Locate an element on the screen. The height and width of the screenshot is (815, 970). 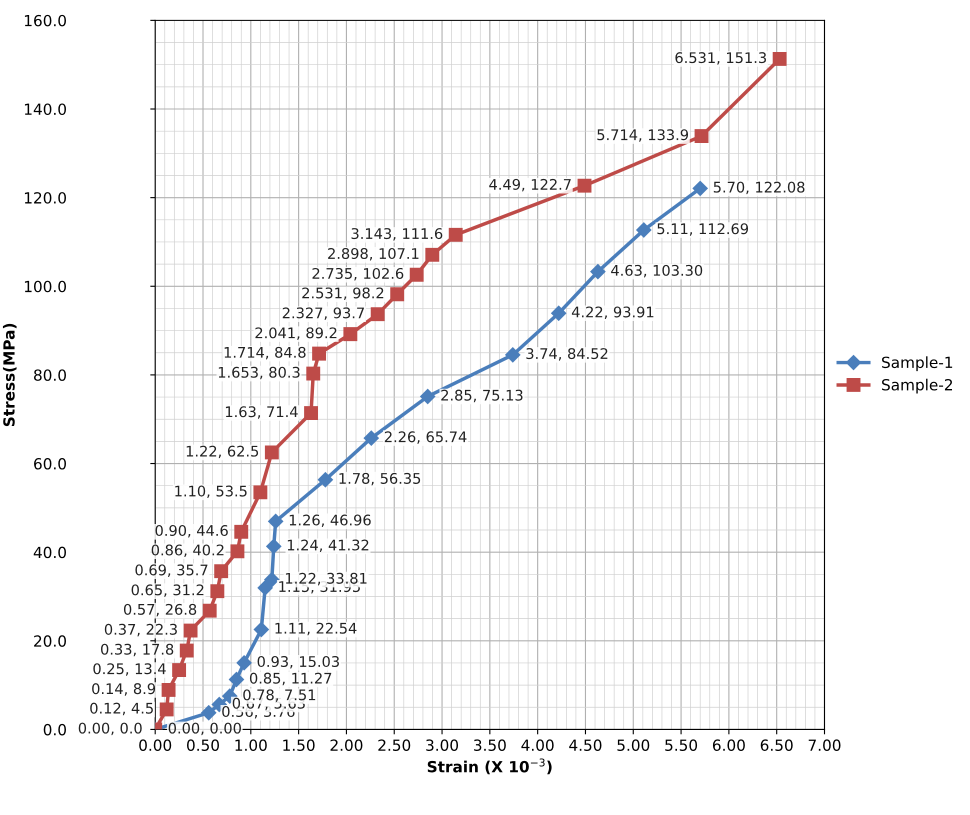
x-tick-label: 3.00 is located at coordinates (442, 745).